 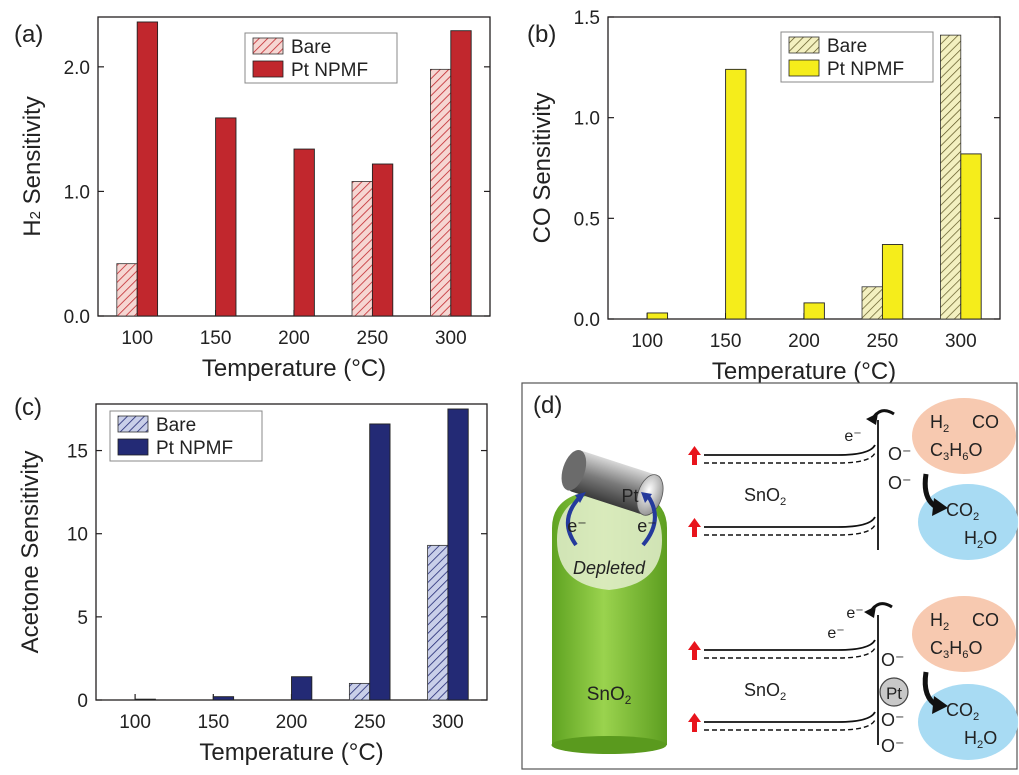 What do you see at coordinates (609, 541) in the screenshot?
I see `depletion-region` at bounding box center [609, 541].